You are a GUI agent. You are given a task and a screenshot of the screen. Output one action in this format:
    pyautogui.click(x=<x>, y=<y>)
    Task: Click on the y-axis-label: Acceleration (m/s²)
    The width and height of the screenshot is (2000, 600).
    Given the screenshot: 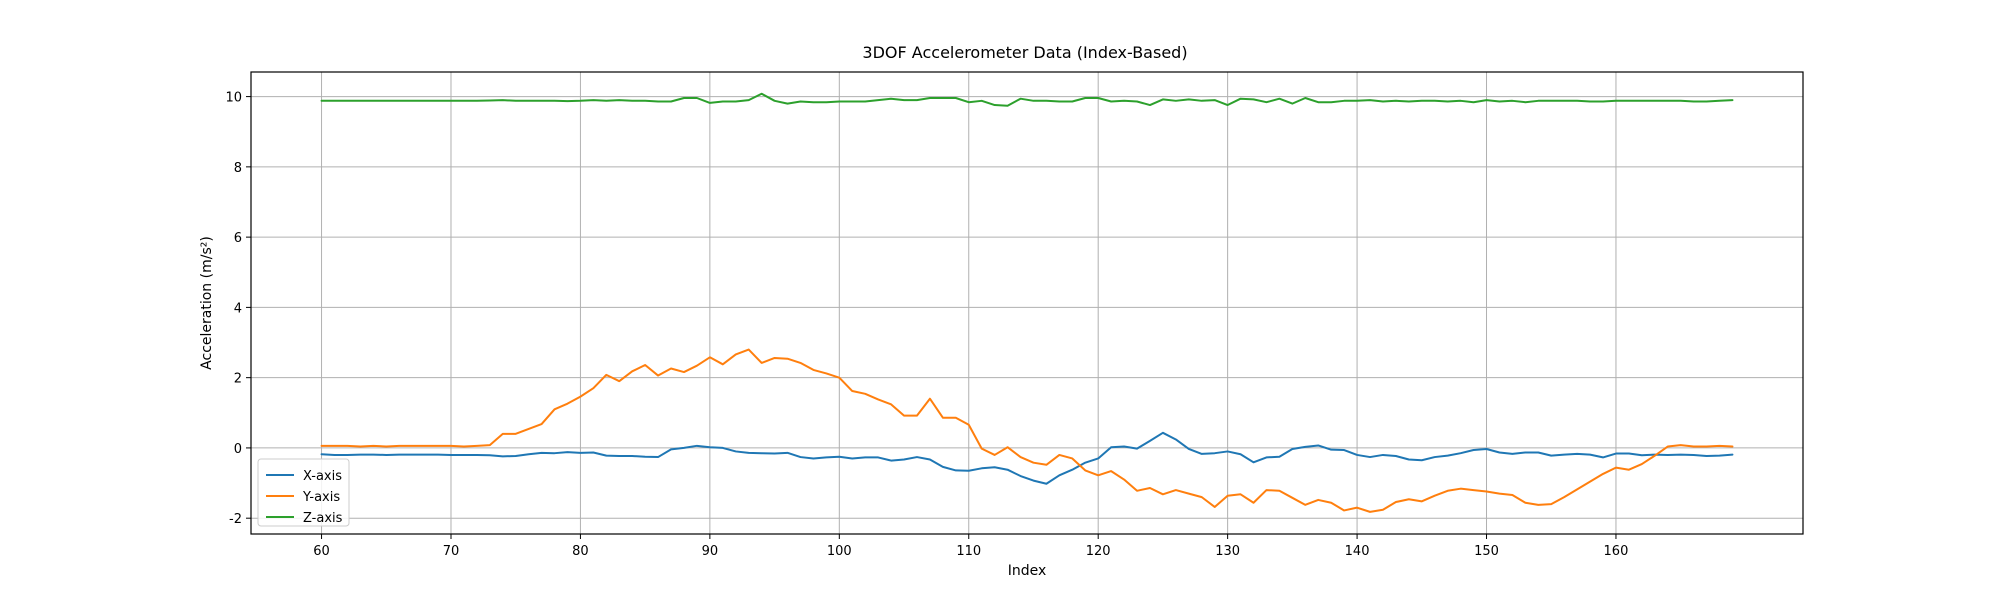 What is the action you would take?
    pyautogui.click(x=207, y=303)
    